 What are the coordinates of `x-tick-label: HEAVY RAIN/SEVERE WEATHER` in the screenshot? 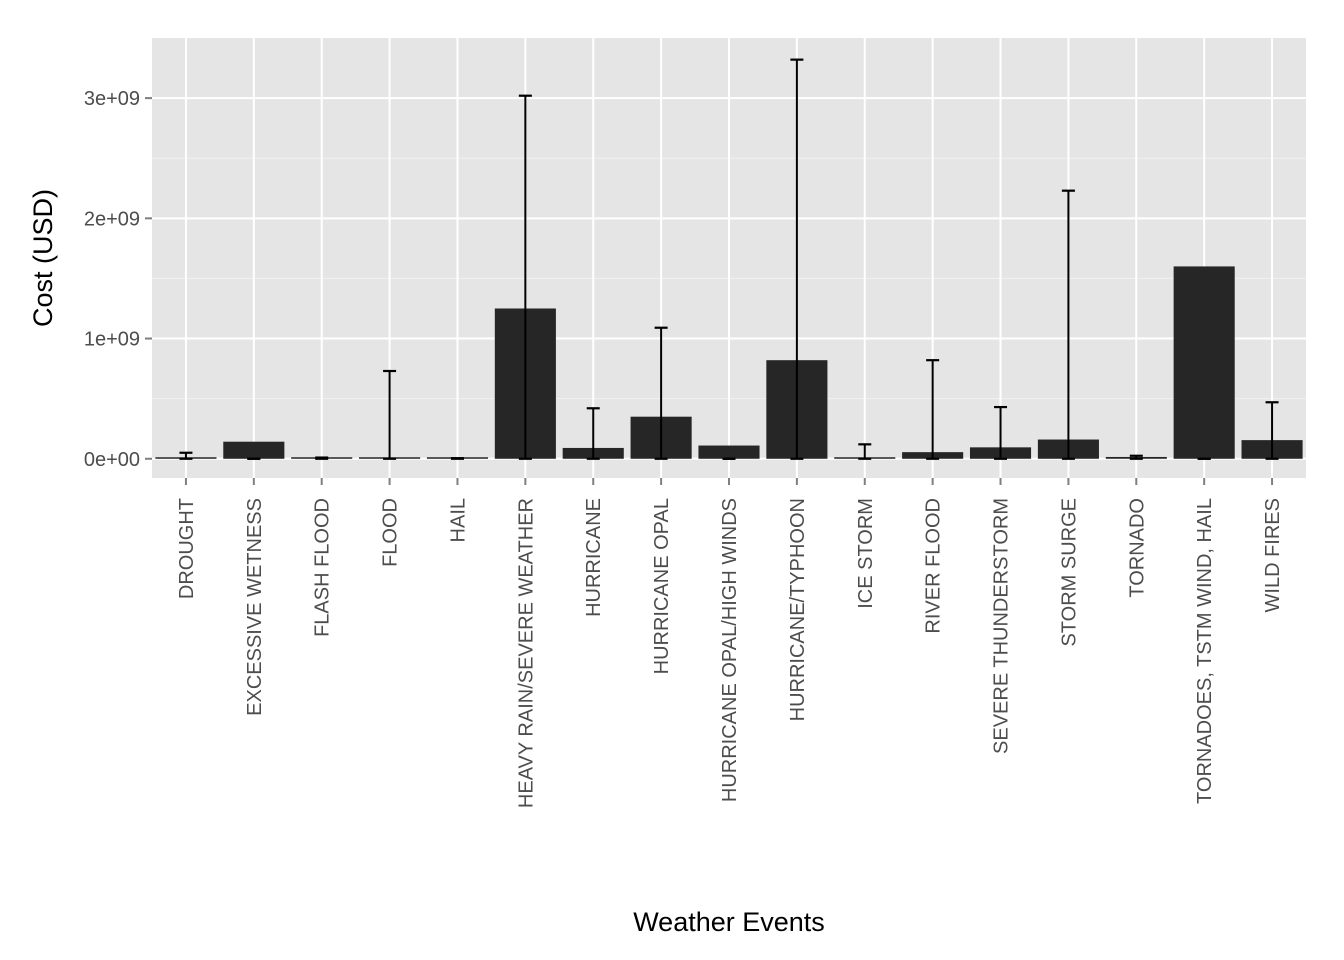 It's located at (526, 653).